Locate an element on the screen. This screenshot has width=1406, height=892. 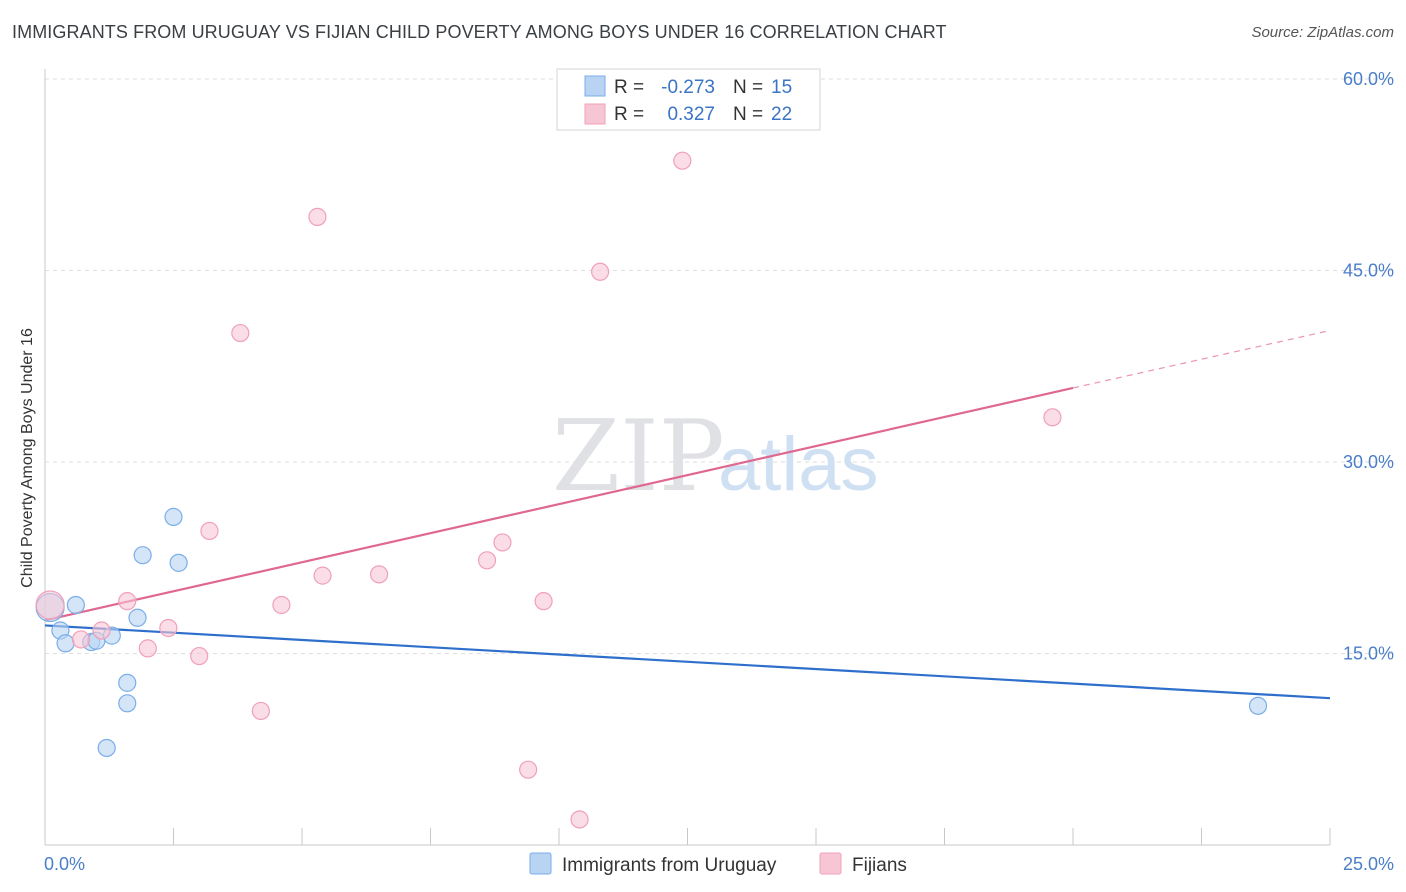
legend-swatch-fijians is located at coordinates (595, 114).